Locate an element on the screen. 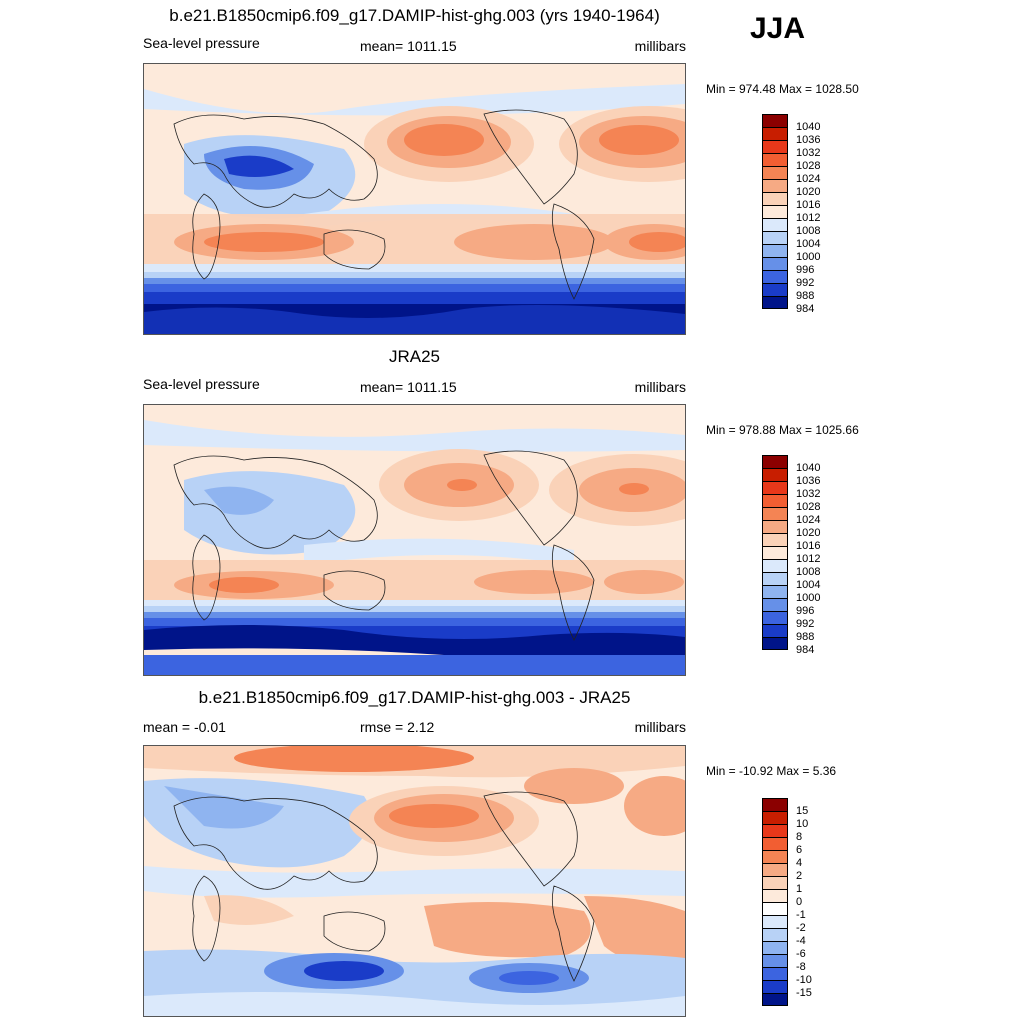 The height and width of the screenshot is (1024, 1024). colorbar-label: -8 is located at coordinates (801, 967).